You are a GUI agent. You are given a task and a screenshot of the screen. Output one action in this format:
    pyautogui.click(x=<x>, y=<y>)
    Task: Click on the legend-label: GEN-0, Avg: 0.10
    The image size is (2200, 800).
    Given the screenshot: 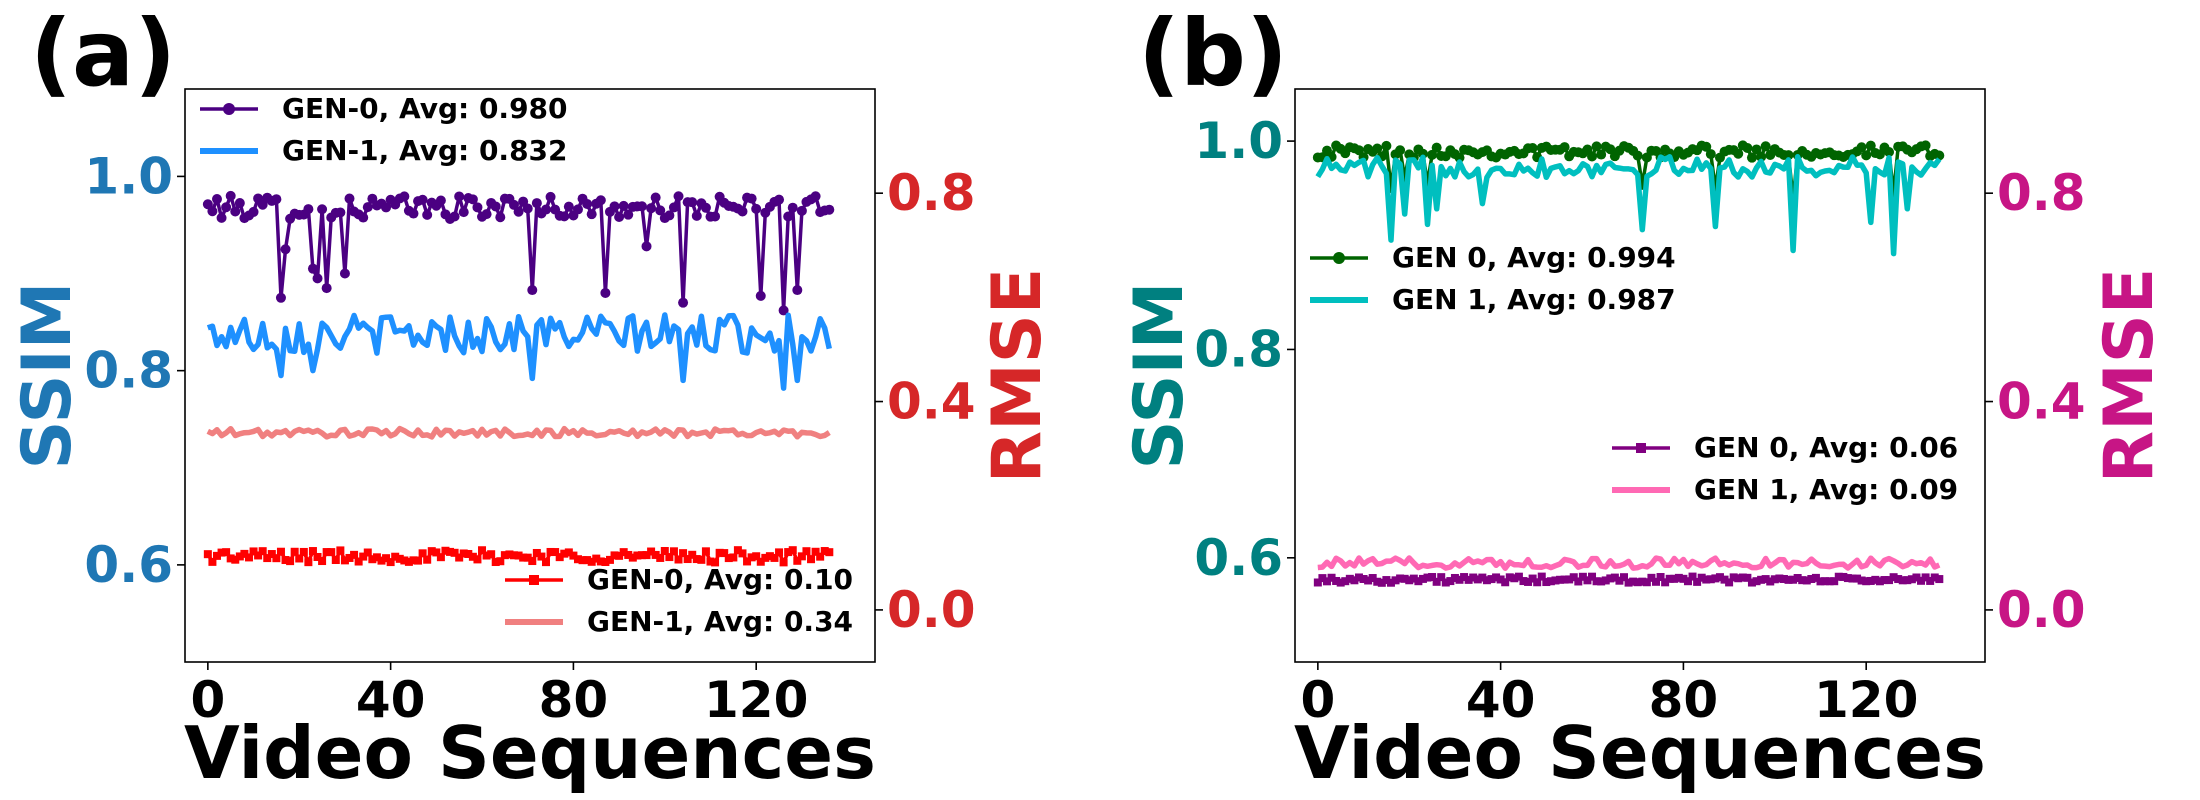 What is the action you would take?
    pyautogui.click(x=720, y=579)
    